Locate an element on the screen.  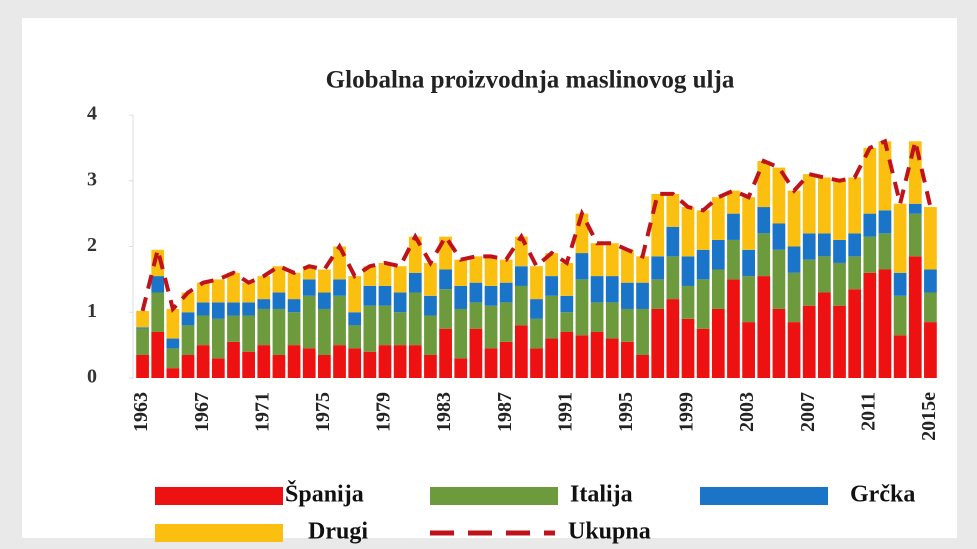
x-tick-label: 2007 is located at coordinates (808, 412).